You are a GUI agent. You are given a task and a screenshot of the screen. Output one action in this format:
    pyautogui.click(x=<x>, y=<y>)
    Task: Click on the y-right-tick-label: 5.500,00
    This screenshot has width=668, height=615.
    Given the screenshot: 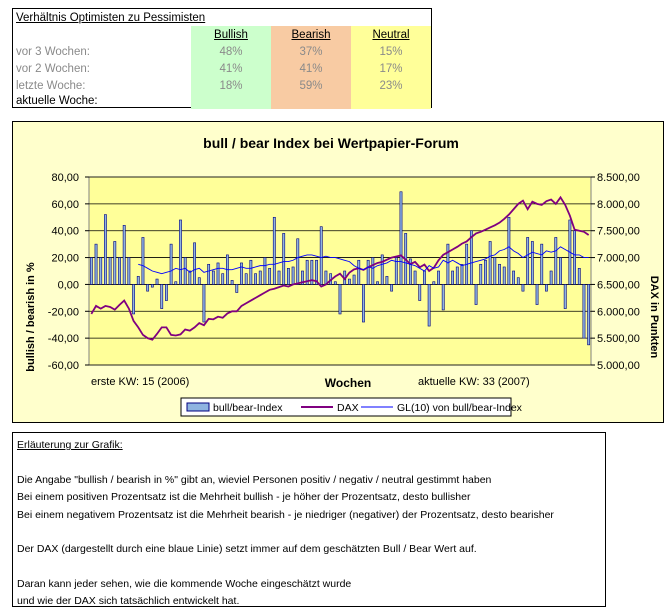 What is the action you would take?
    pyautogui.click(x=618, y=339)
    